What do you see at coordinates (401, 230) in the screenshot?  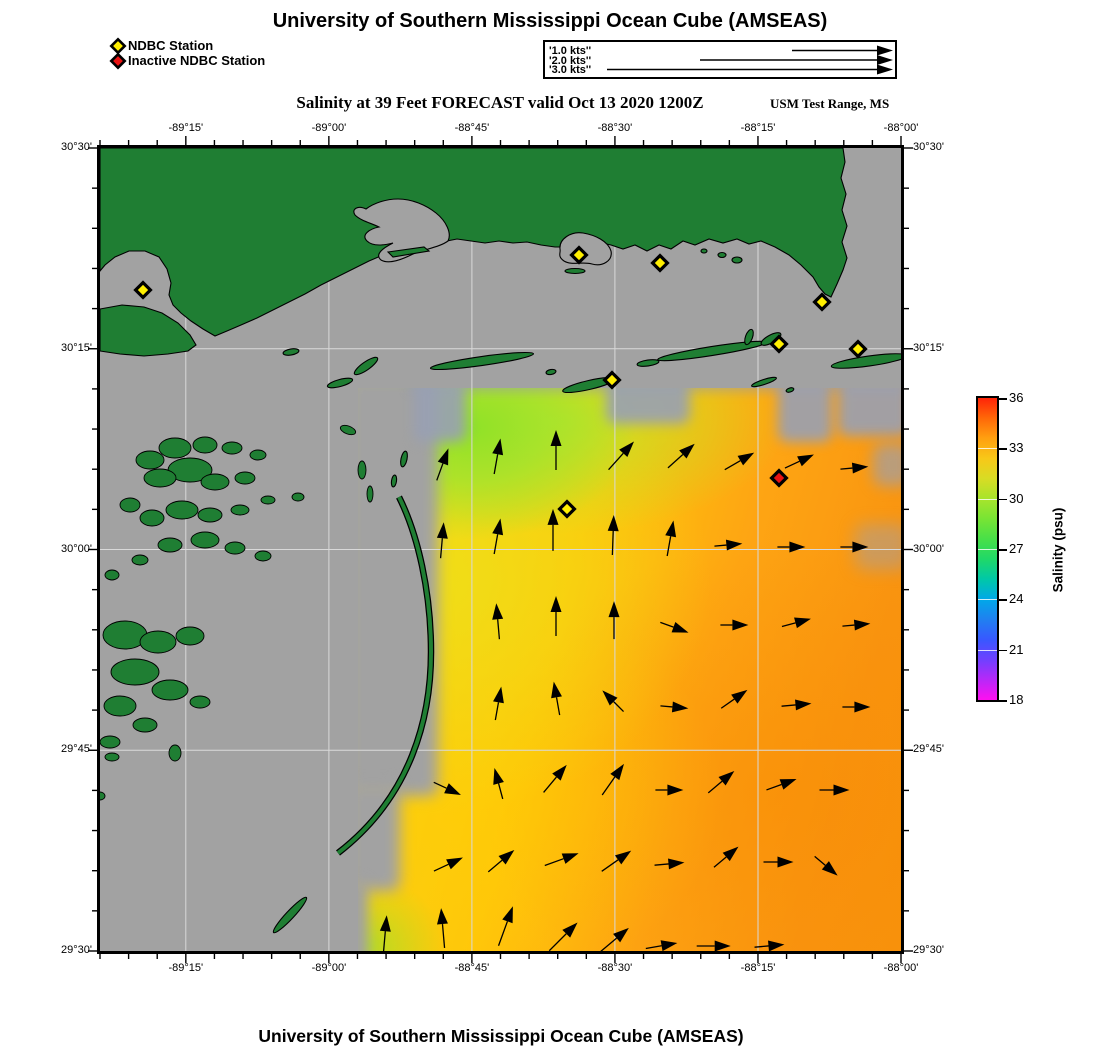 I see `bay-biloxi` at bounding box center [401, 230].